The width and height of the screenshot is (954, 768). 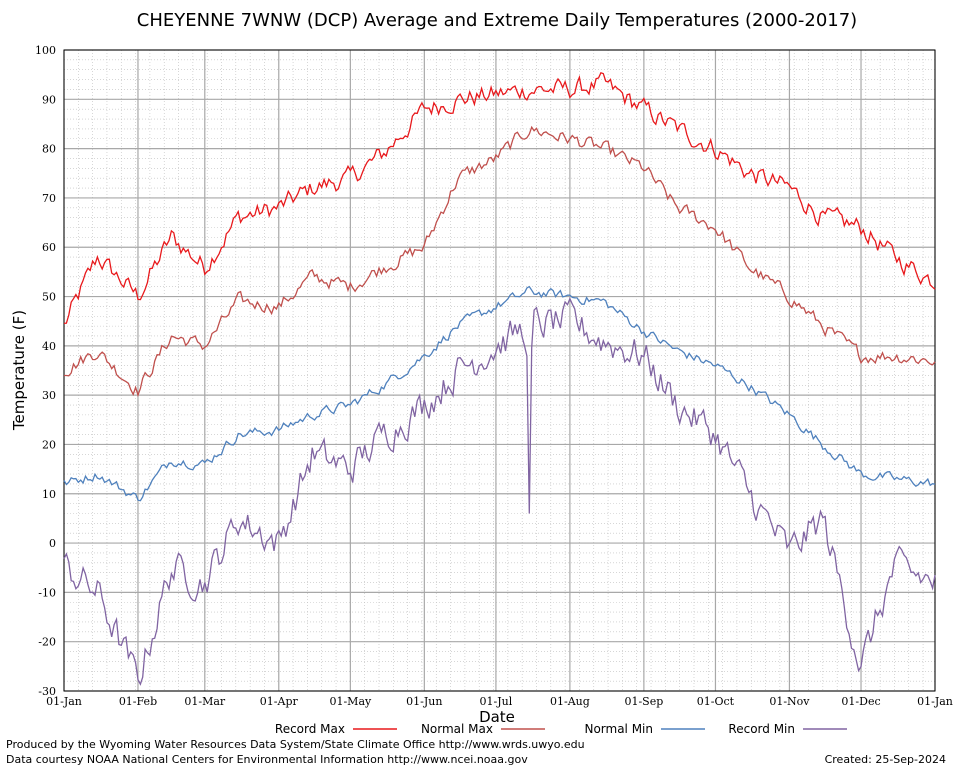 What do you see at coordinates (570, 701) in the screenshot?
I see `x-tick-label: 01-Aug` at bounding box center [570, 701].